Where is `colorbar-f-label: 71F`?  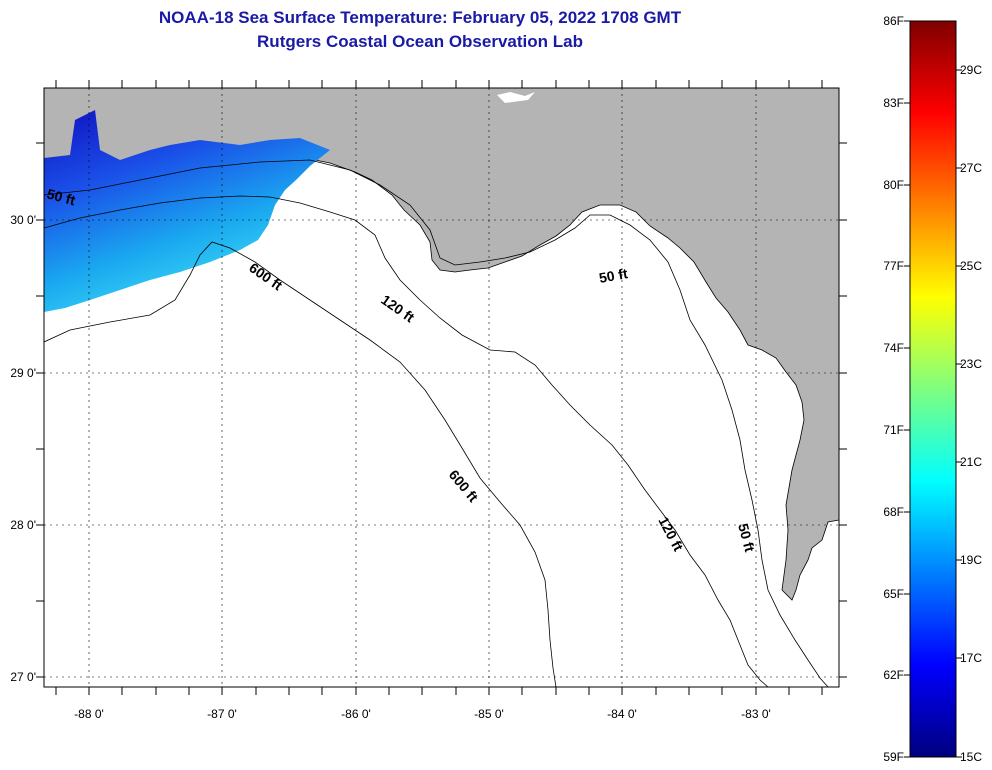 colorbar-f-label: 71F is located at coordinates (893, 430).